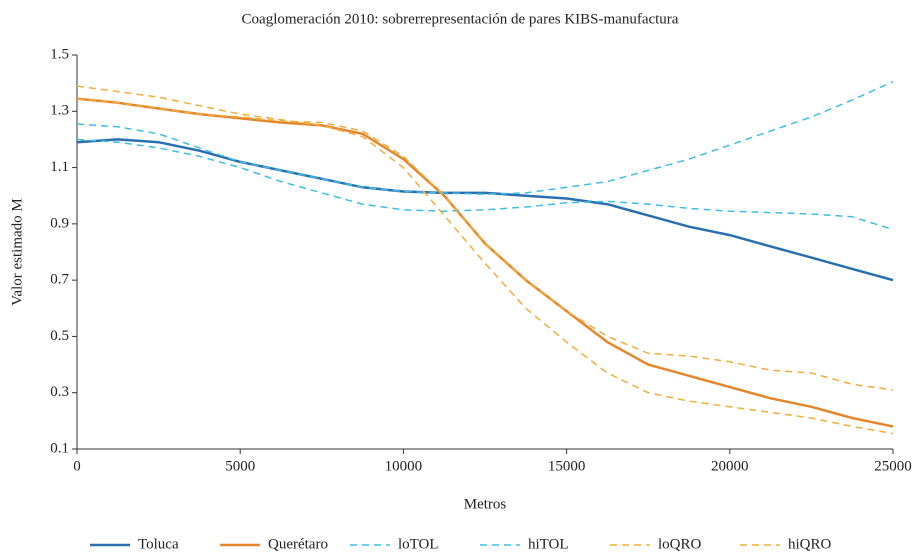 The width and height of the screenshot is (919, 556). Describe the element at coordinates (59, 336) in the screenshot. I see `y-tick-label: 0.5` at that location.